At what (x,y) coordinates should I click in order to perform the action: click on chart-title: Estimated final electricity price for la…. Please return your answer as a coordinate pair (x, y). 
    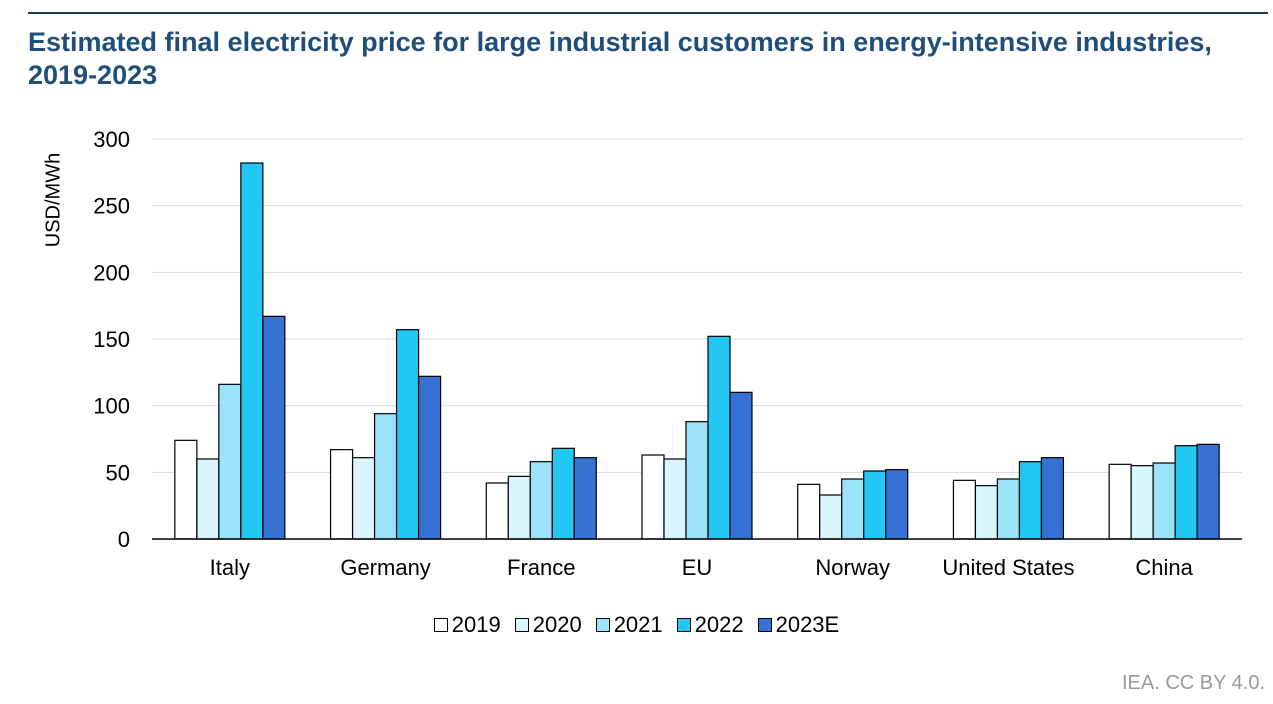
    Looking at the image, I should click on (620, 58).